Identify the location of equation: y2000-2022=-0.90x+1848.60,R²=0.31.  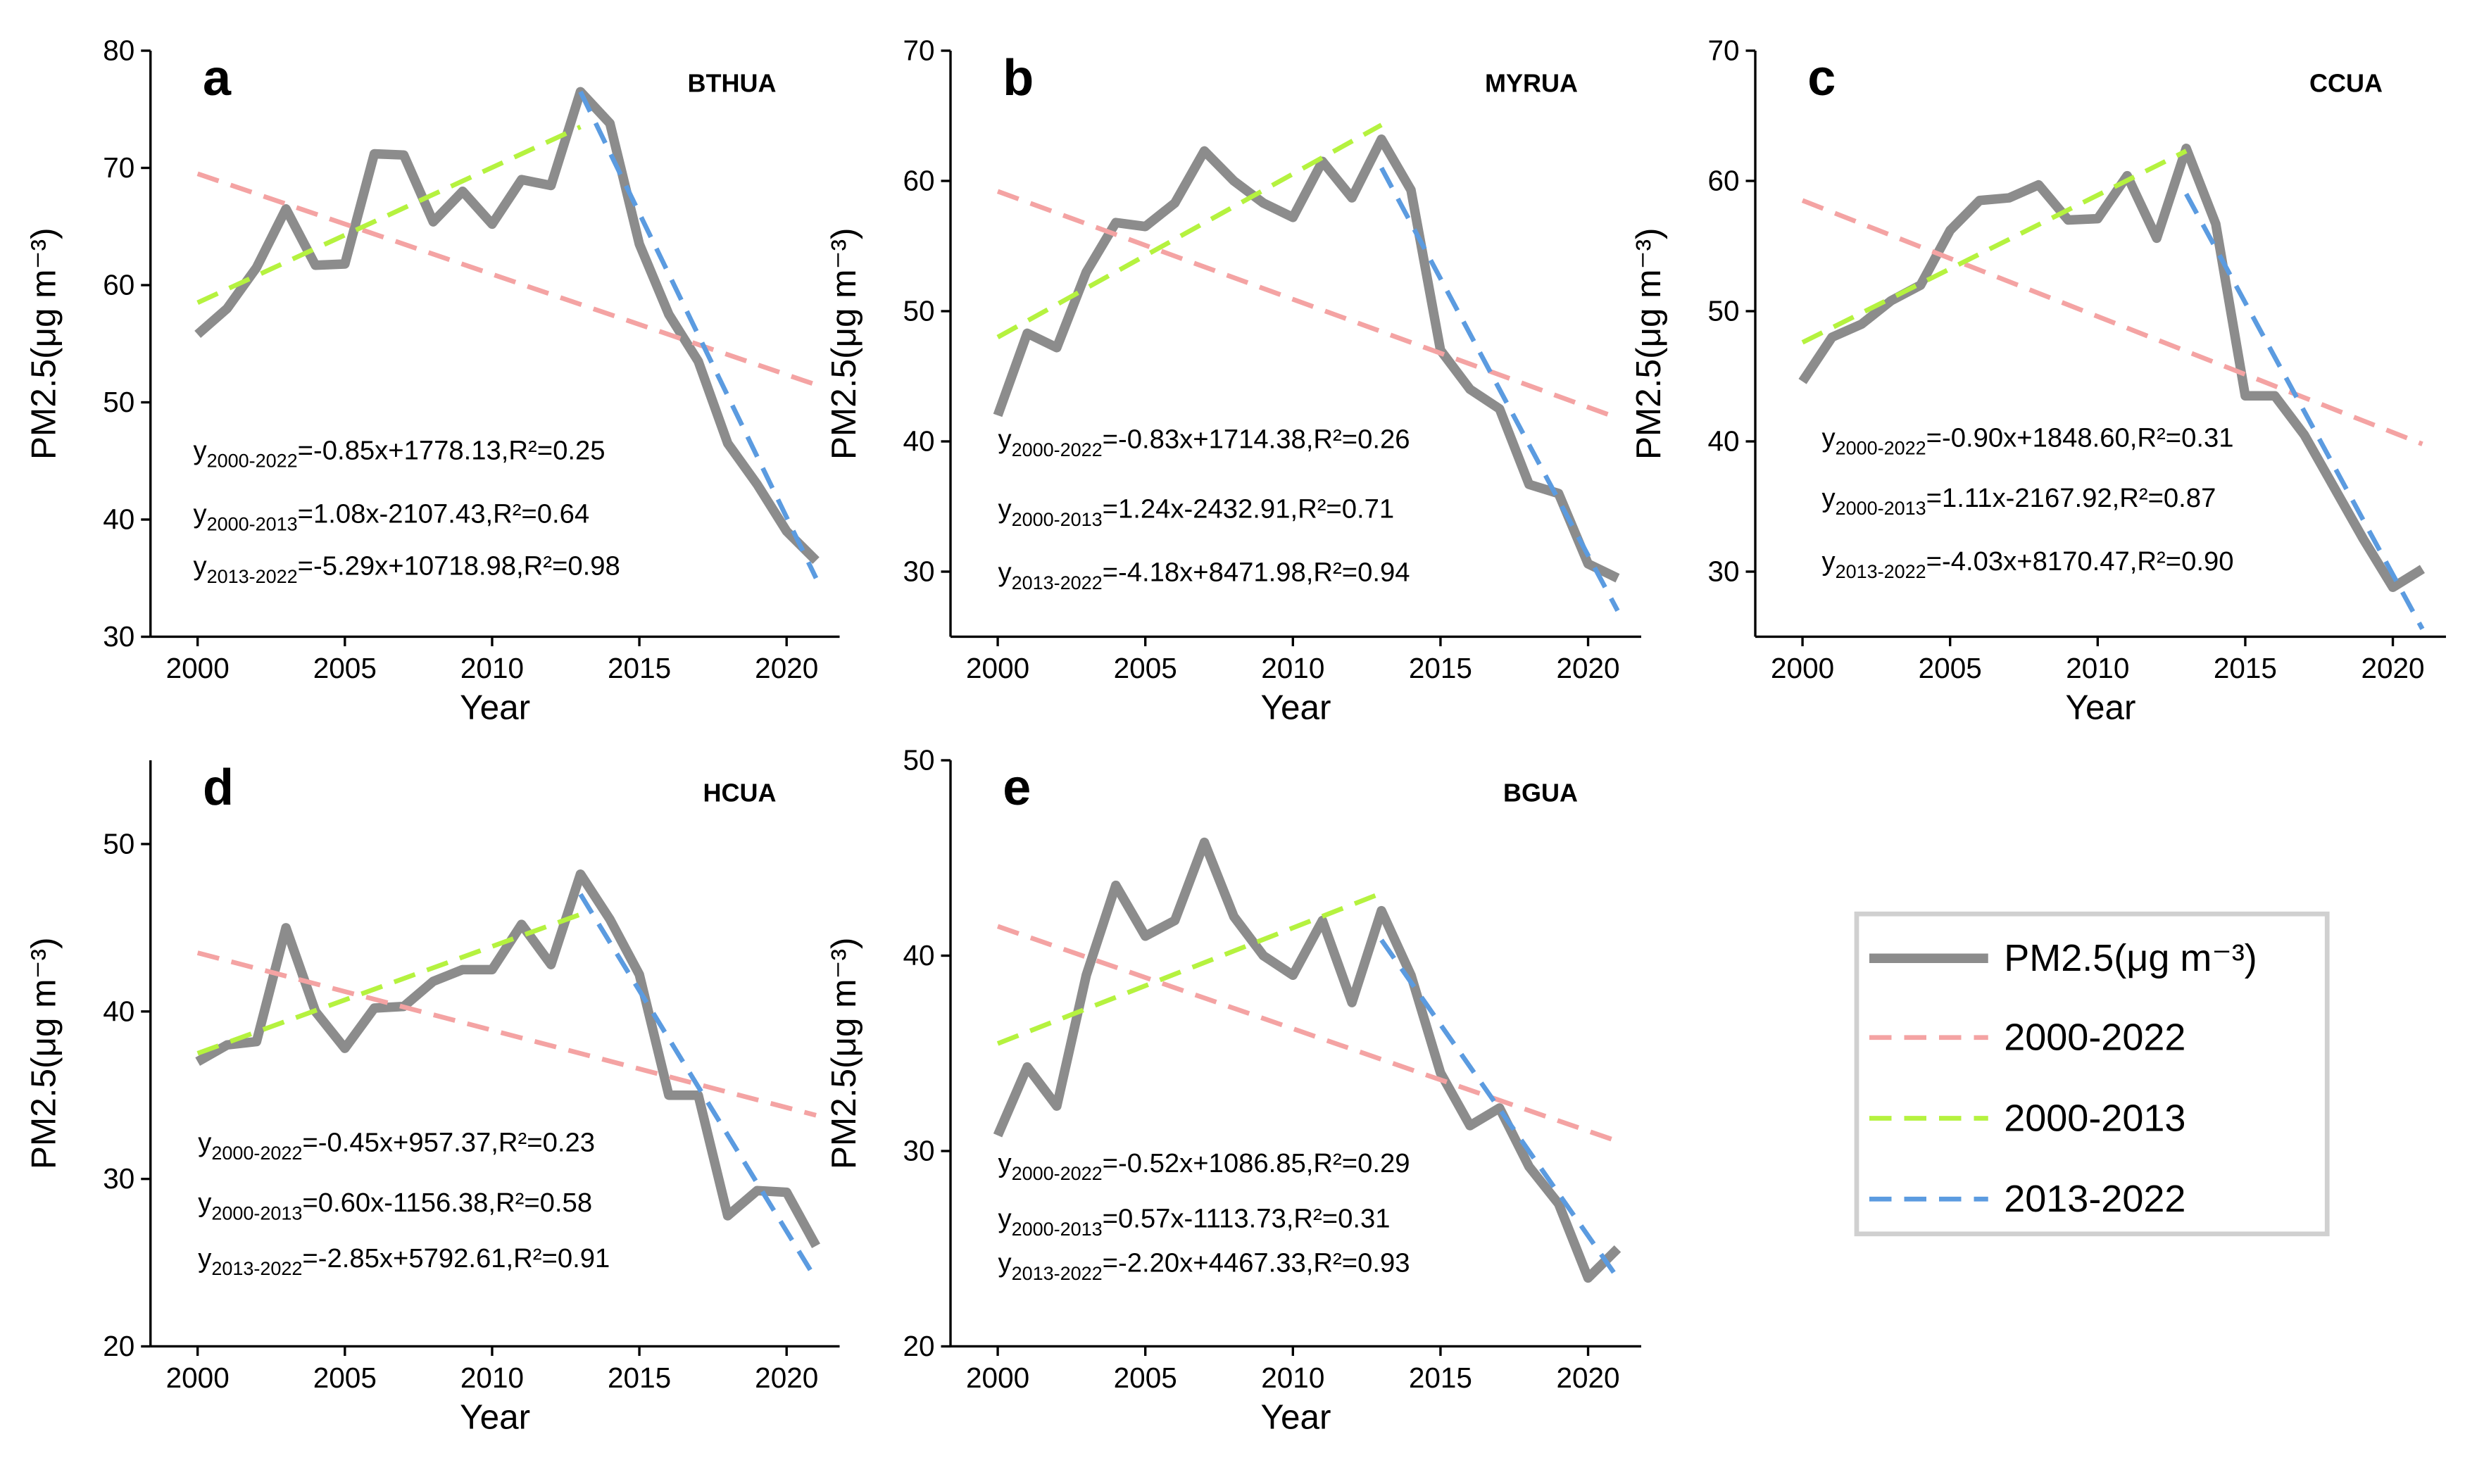
(2027, 440).